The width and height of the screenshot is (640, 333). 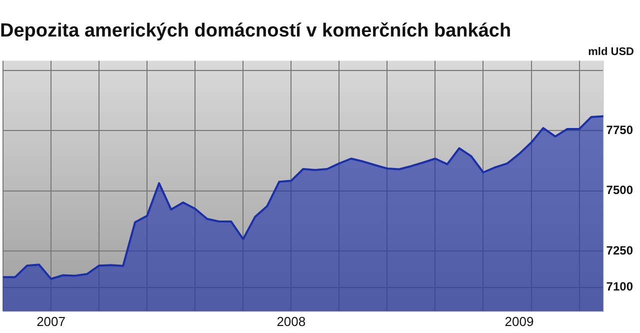 I want to click on y-tick-label: 7100, so click(x=620, y=287).